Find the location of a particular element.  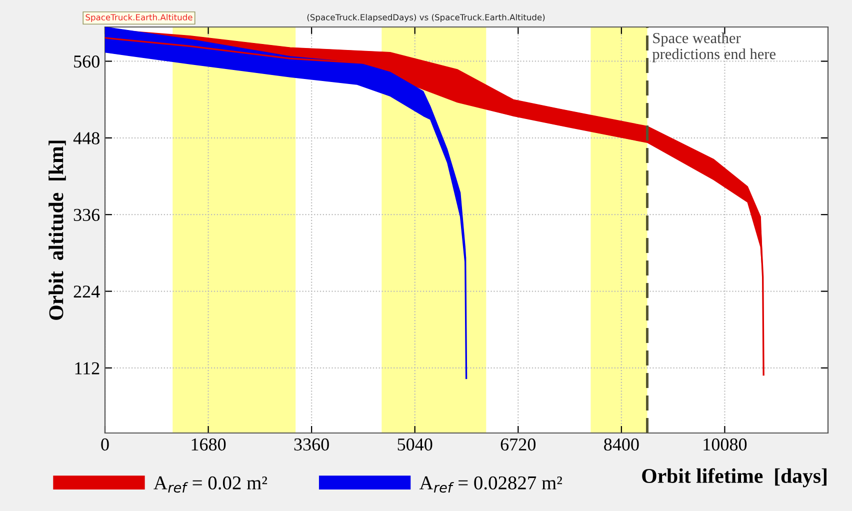

x-tick-label: 1680 is located at coordinates (209, 444).